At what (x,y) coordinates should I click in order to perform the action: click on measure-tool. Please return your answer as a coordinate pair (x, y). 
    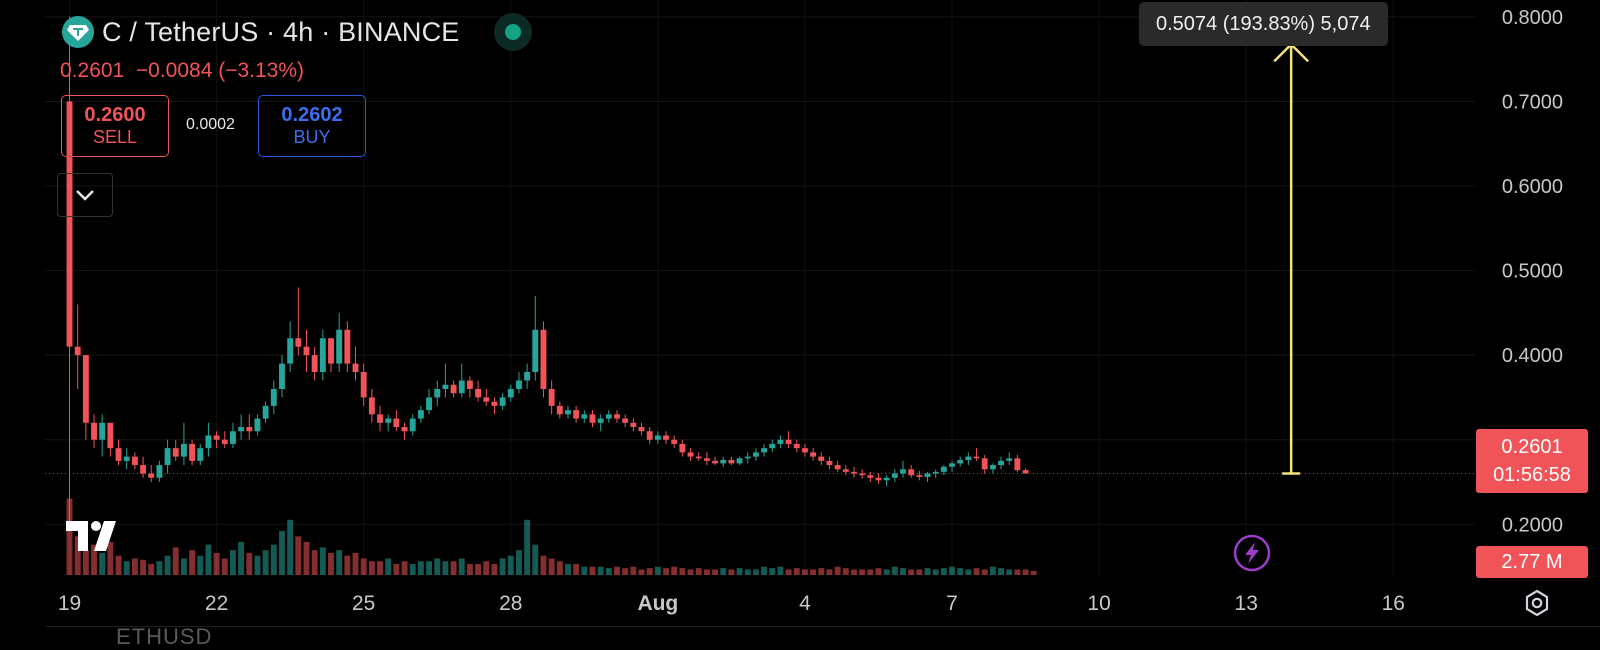
    Looking at the image, I should click on (1291, 258).